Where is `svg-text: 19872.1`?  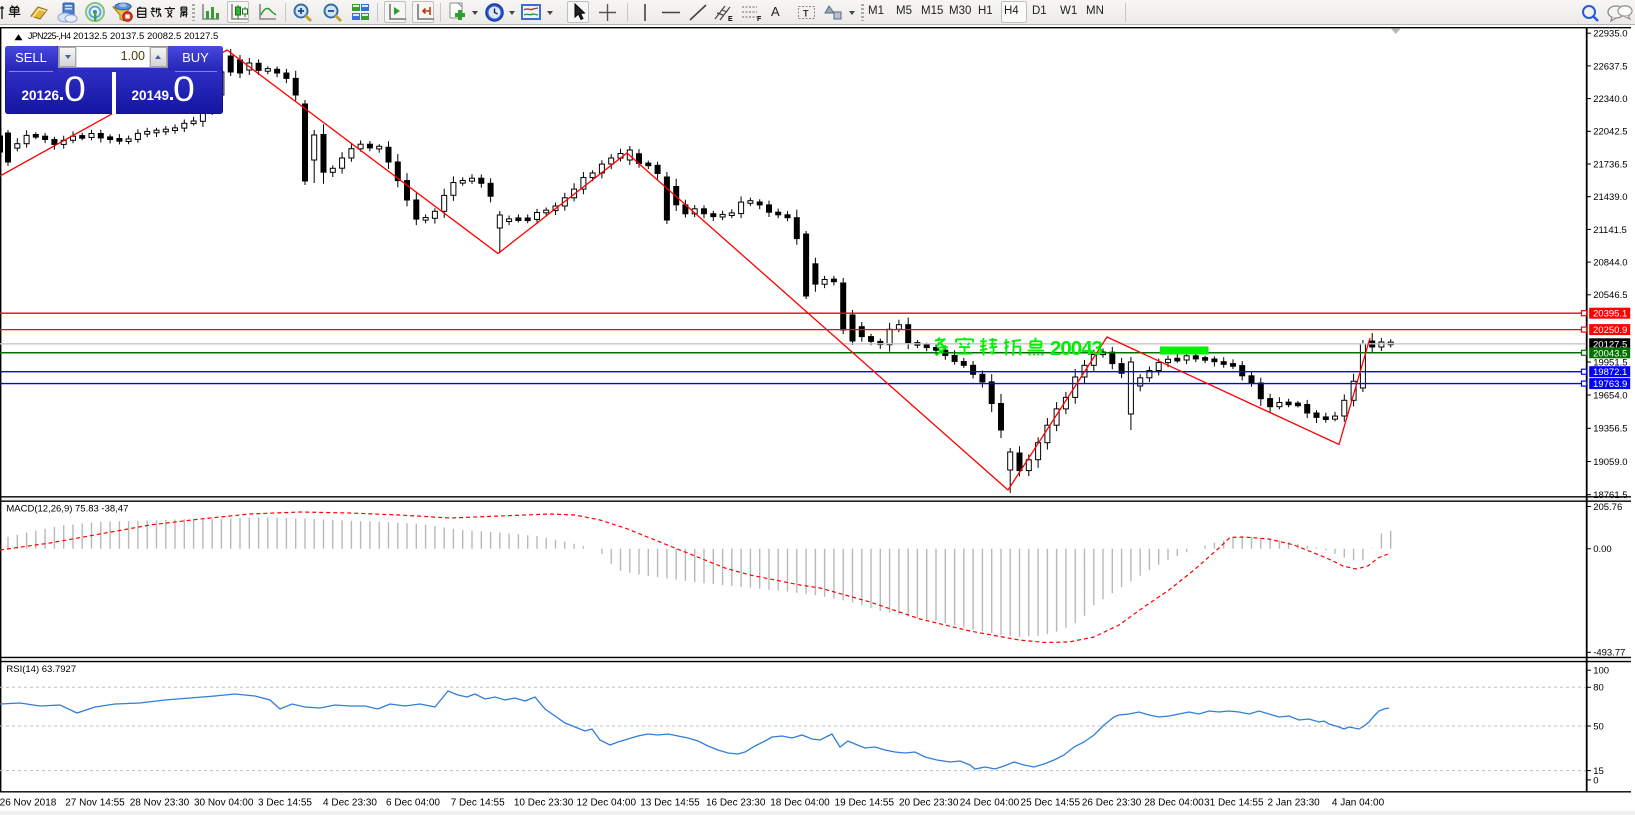
svg-text: 19872.1 is located at coordinates (1610, 372).